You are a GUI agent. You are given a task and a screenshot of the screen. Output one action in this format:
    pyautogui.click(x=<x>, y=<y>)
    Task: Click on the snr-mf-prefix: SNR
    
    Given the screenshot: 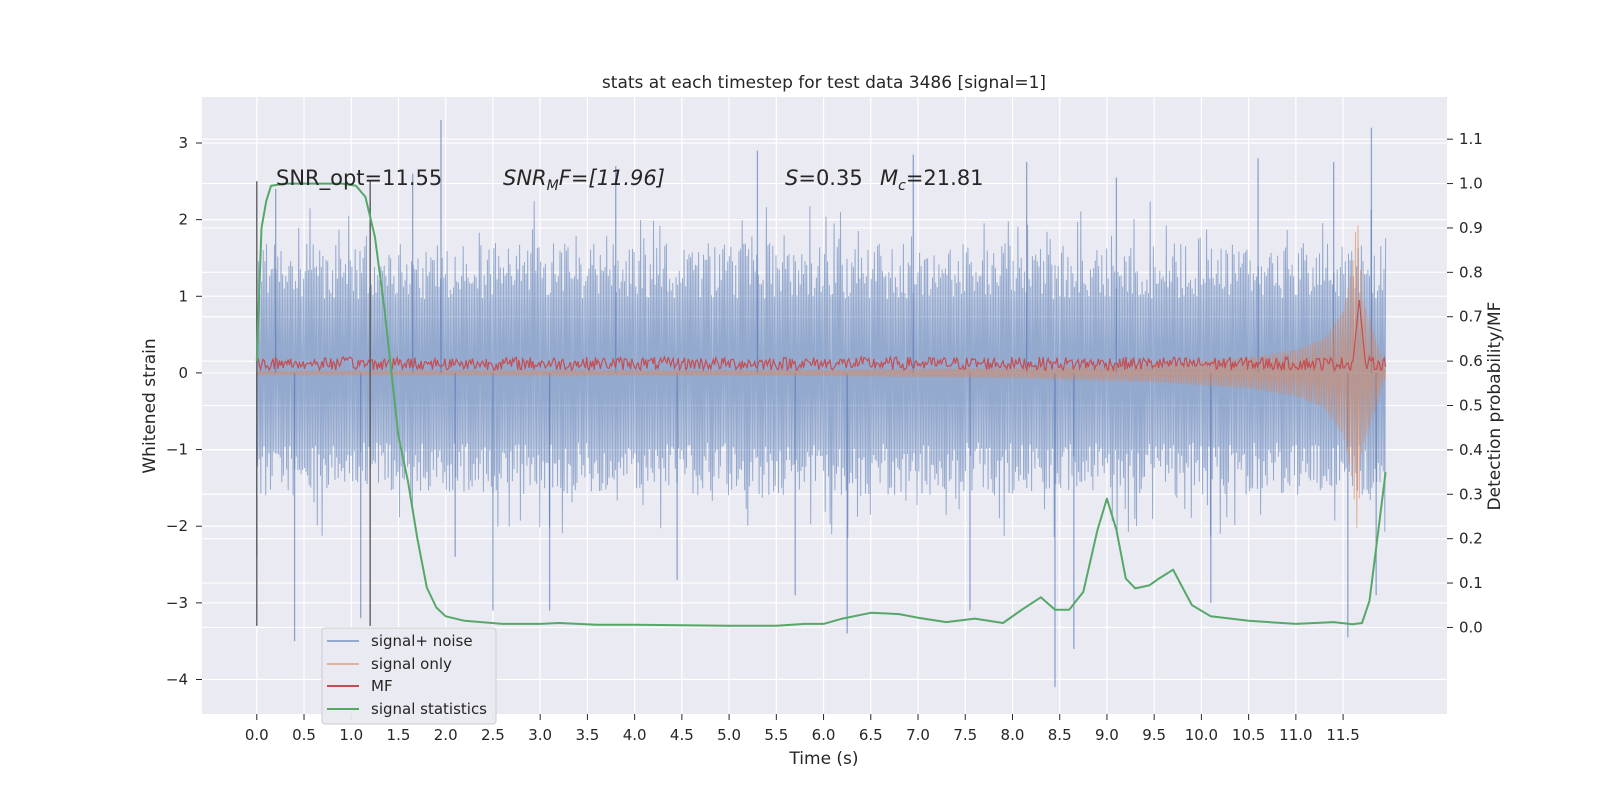 What is the action you would take?
    pyautogui.click(x=525, y=178)
    